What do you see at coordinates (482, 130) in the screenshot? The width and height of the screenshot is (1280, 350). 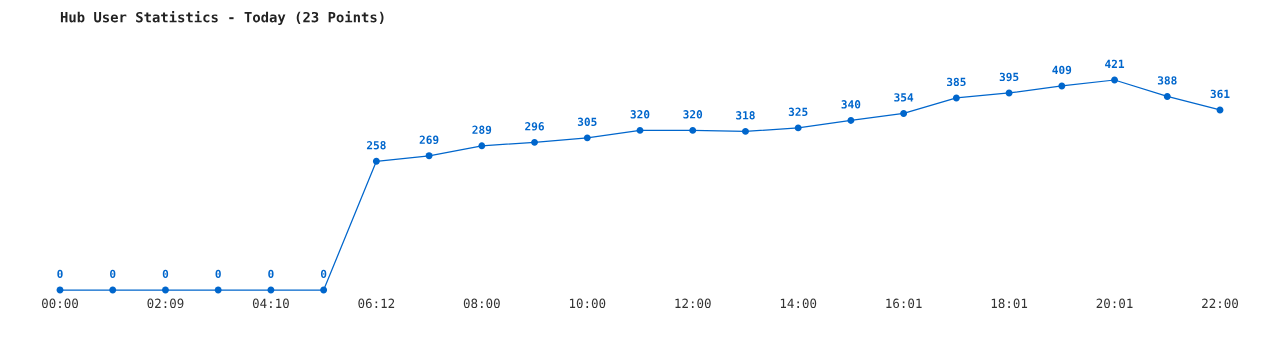 I see `data-label: 289` at bounding box center [482, 130].